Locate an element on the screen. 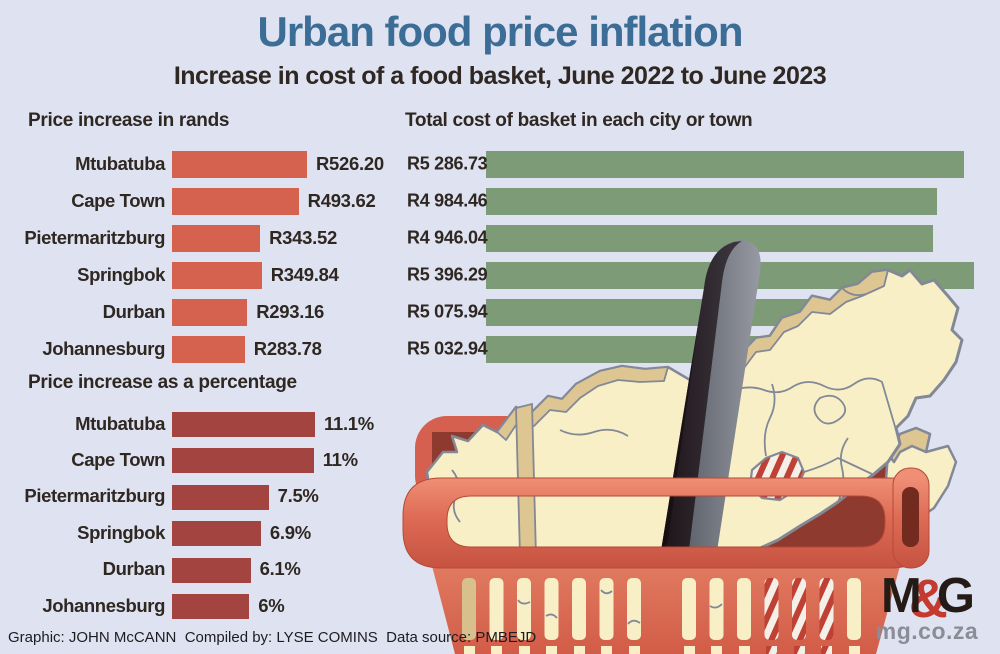 Image resolution: width=1000 pixels, height=654 pixels. page-title: Urban food price inflation is located at coordinates (500, 31).